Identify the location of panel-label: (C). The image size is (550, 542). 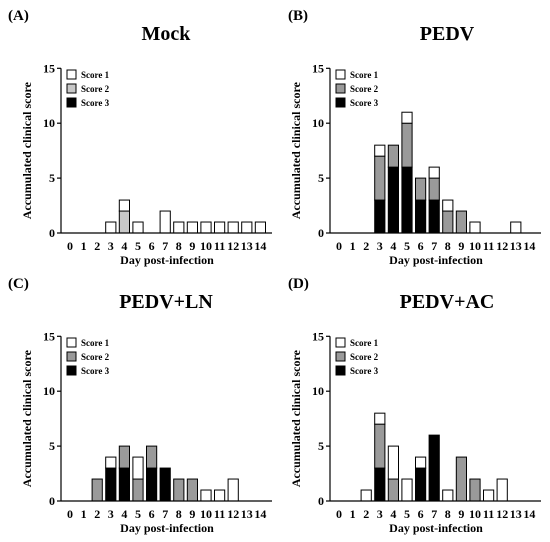
(18, 284).